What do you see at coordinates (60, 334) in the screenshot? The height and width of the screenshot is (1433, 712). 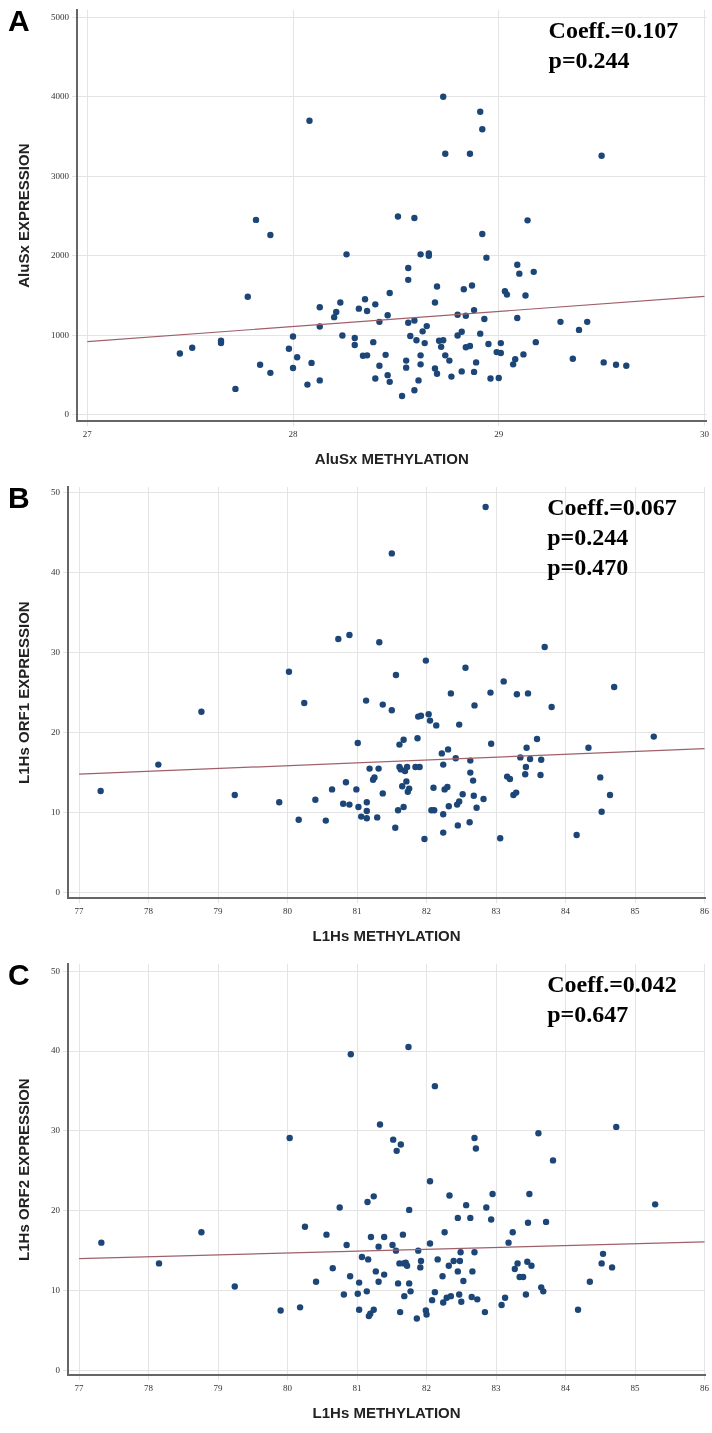 I see `y-tick-label: 1000` at bounding box center [60, 334].